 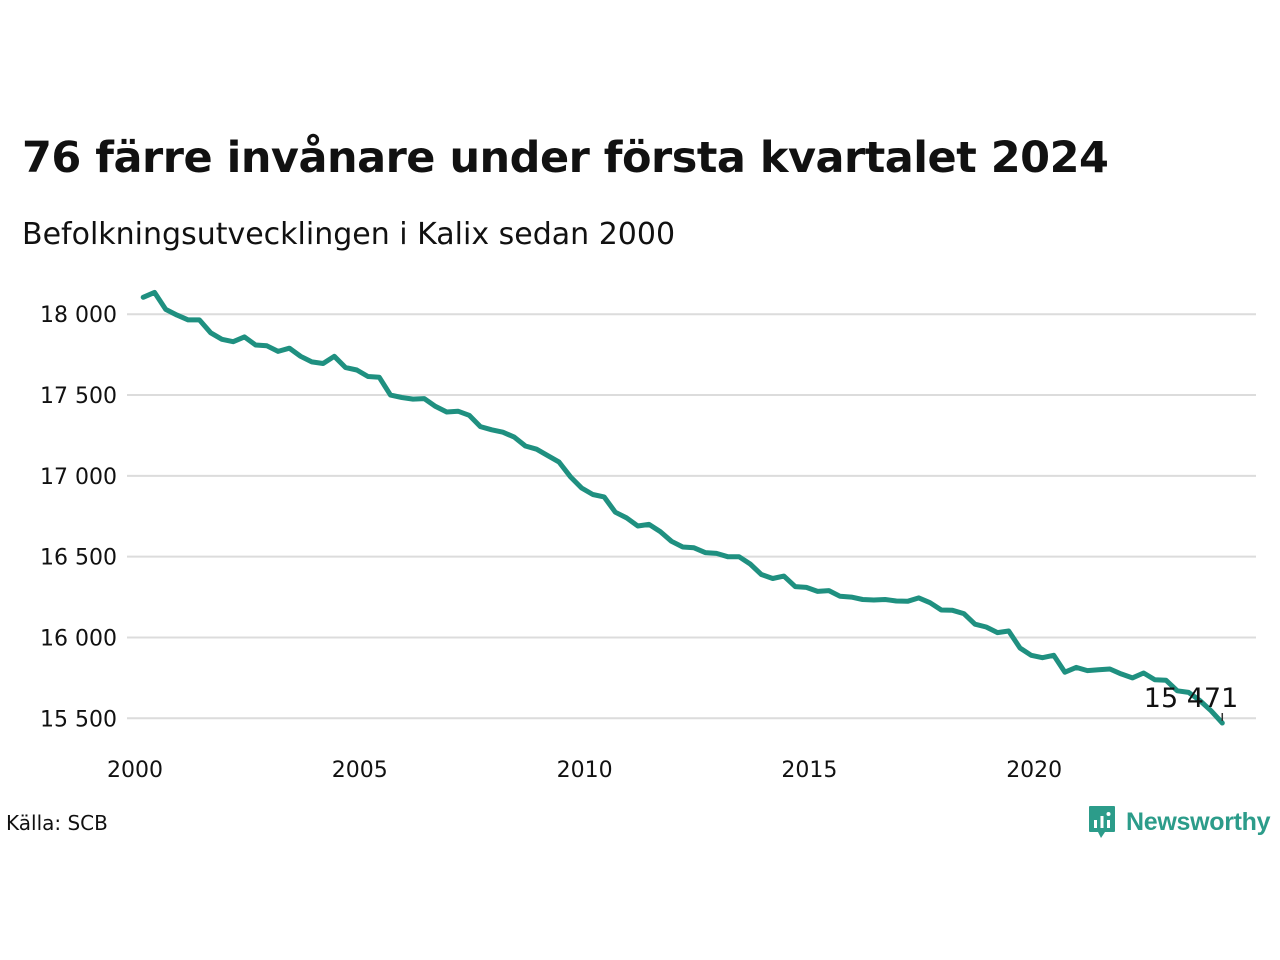 I want to click on x-tick-label: 2005, so click(x=360, y=770).